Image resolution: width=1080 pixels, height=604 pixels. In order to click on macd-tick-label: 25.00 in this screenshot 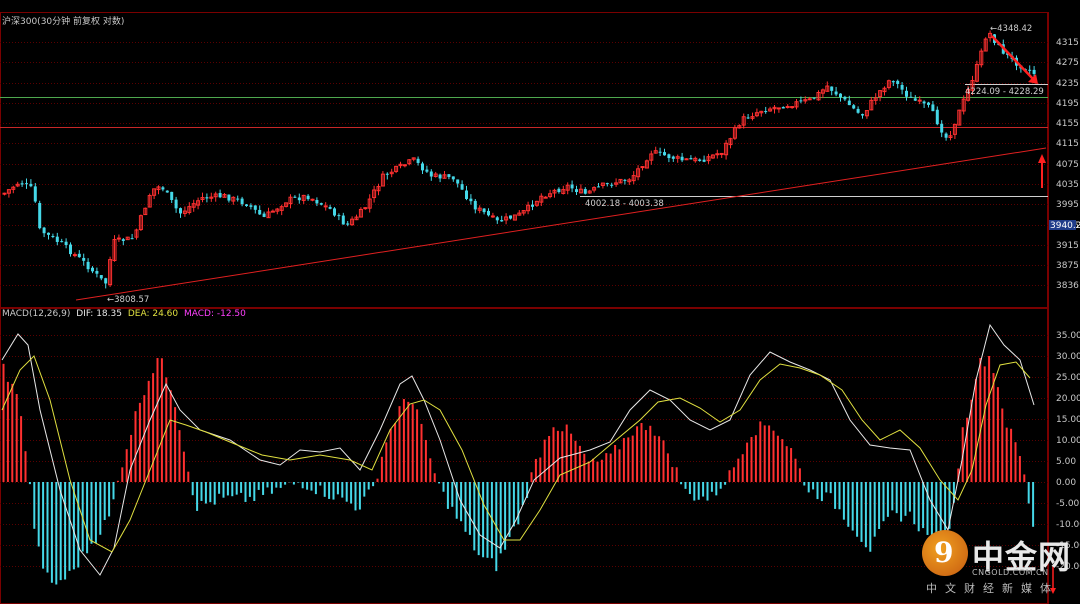, I will do `click(1068, 378)`.